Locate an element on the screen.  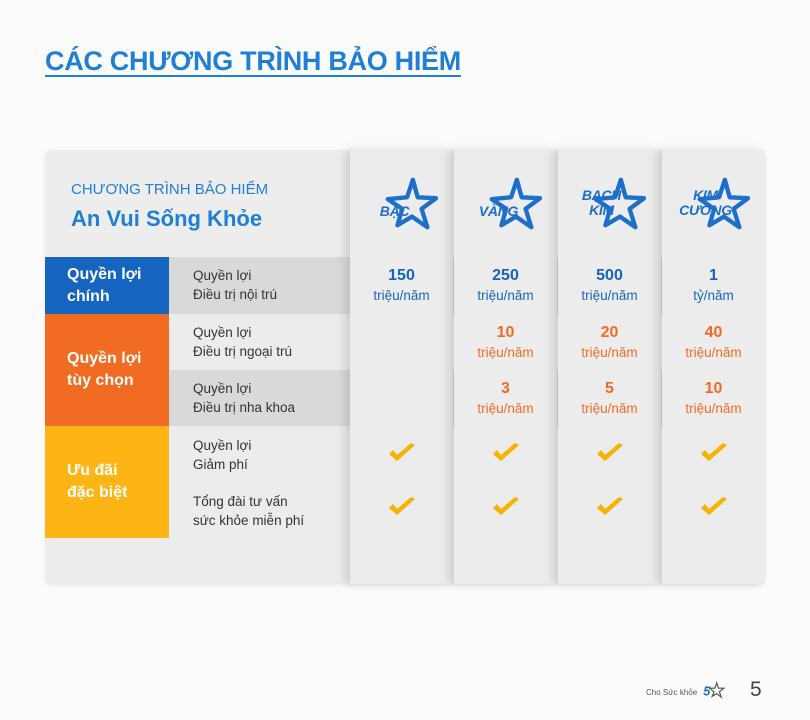
row-label: Quyền lợi Điều trị nha khoa is located at coordinates (244, 398).